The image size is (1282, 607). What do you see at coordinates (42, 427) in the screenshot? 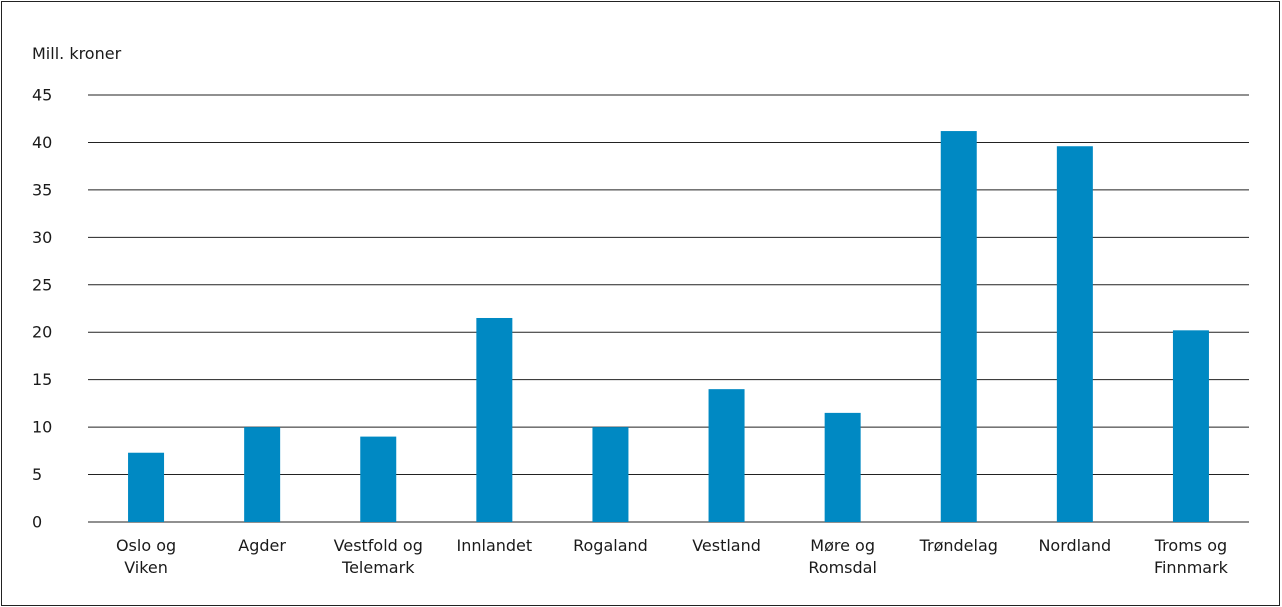
I see `y-tick-label: 10` at bounding box center [42, 427].